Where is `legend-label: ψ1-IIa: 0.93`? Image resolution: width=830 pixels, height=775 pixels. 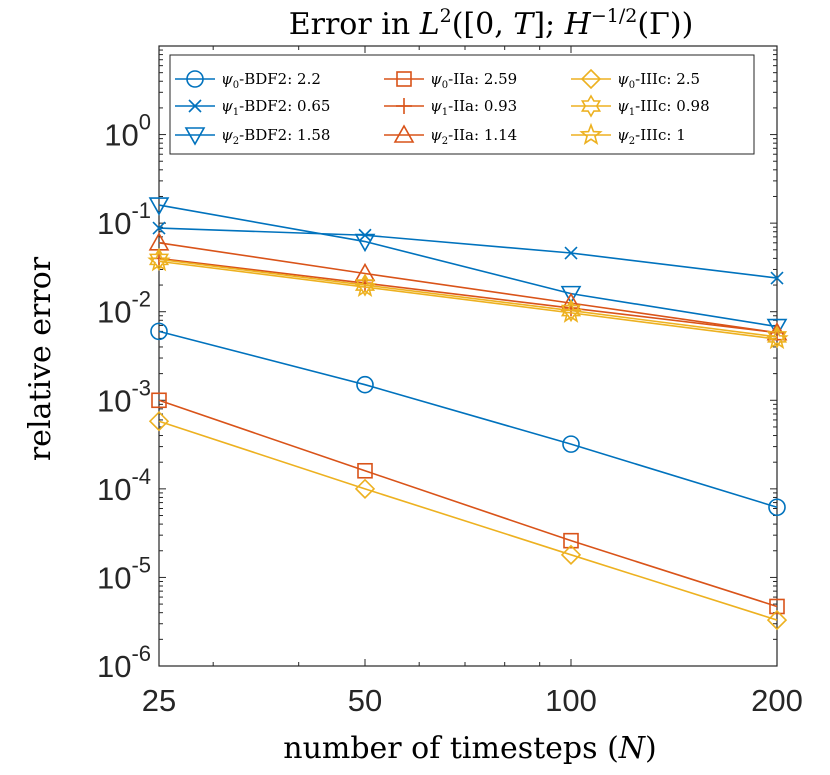
legend-label: ψ1-IIa: 0.93 is located at coordinates (473, 107).